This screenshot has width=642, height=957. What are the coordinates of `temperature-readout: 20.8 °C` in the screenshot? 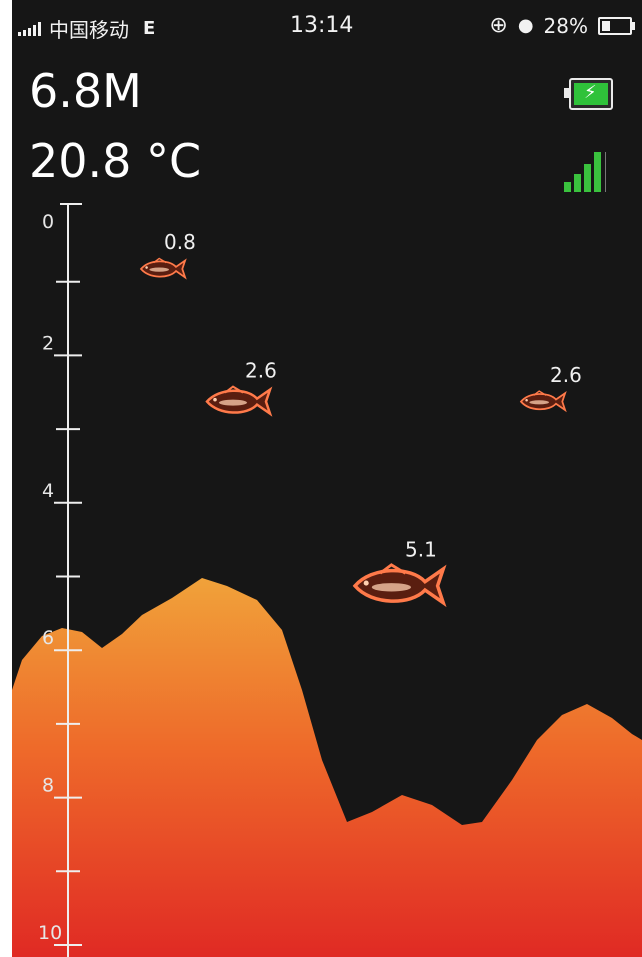 It's located at (115, 161).